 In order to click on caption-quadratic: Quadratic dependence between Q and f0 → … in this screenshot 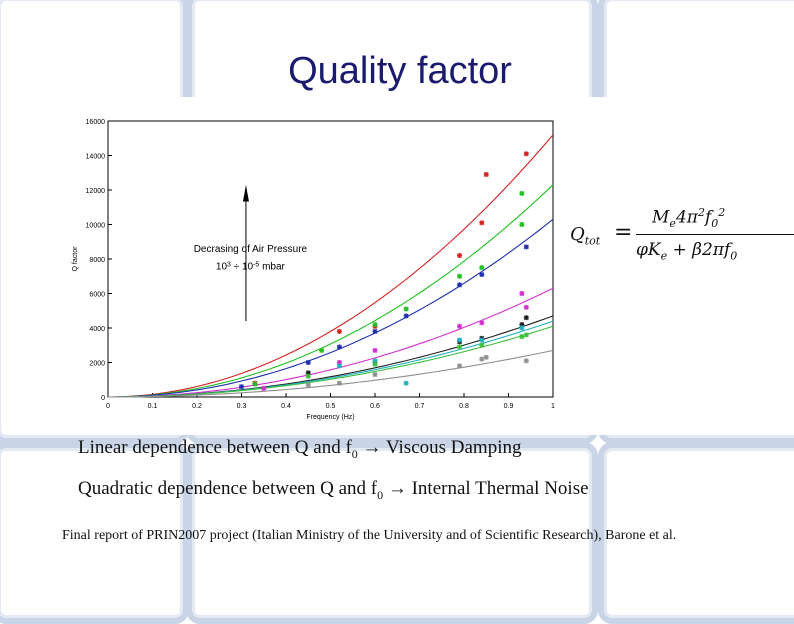, I will do `click(333, 490)`.